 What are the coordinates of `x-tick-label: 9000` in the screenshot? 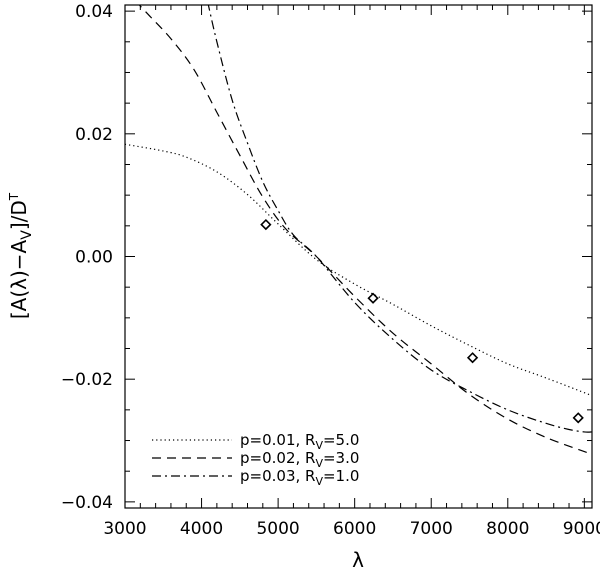 It's located at (581, 529).